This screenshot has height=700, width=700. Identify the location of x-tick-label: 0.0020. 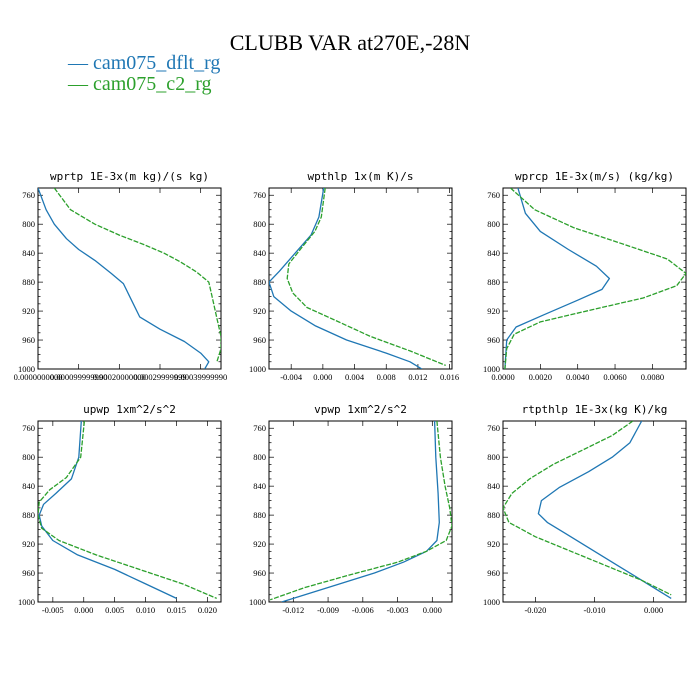
(540, 377).